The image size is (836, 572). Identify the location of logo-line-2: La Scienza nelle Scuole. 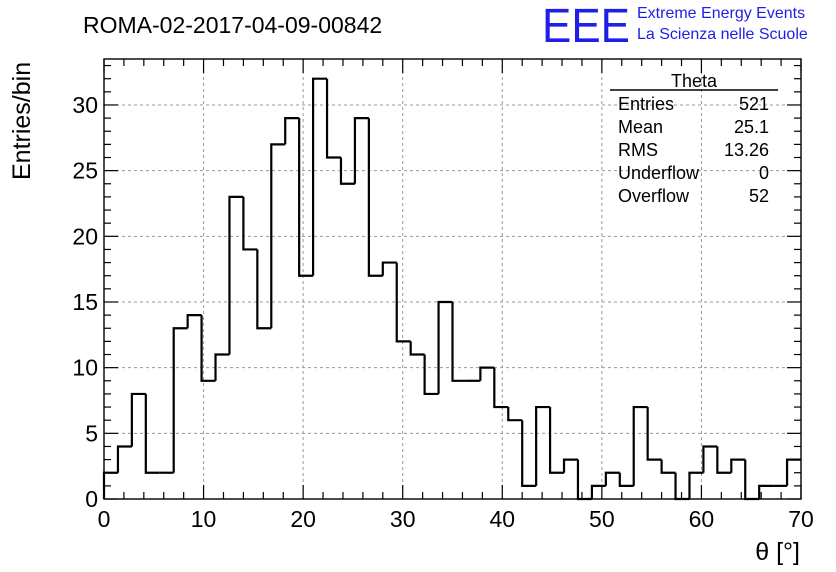
(722, 34).